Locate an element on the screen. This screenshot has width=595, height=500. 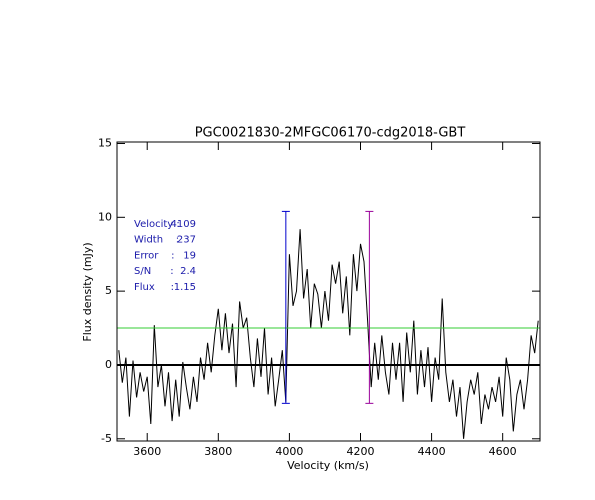
x-tick-label: 3600 is located at coordinates (147, 451).